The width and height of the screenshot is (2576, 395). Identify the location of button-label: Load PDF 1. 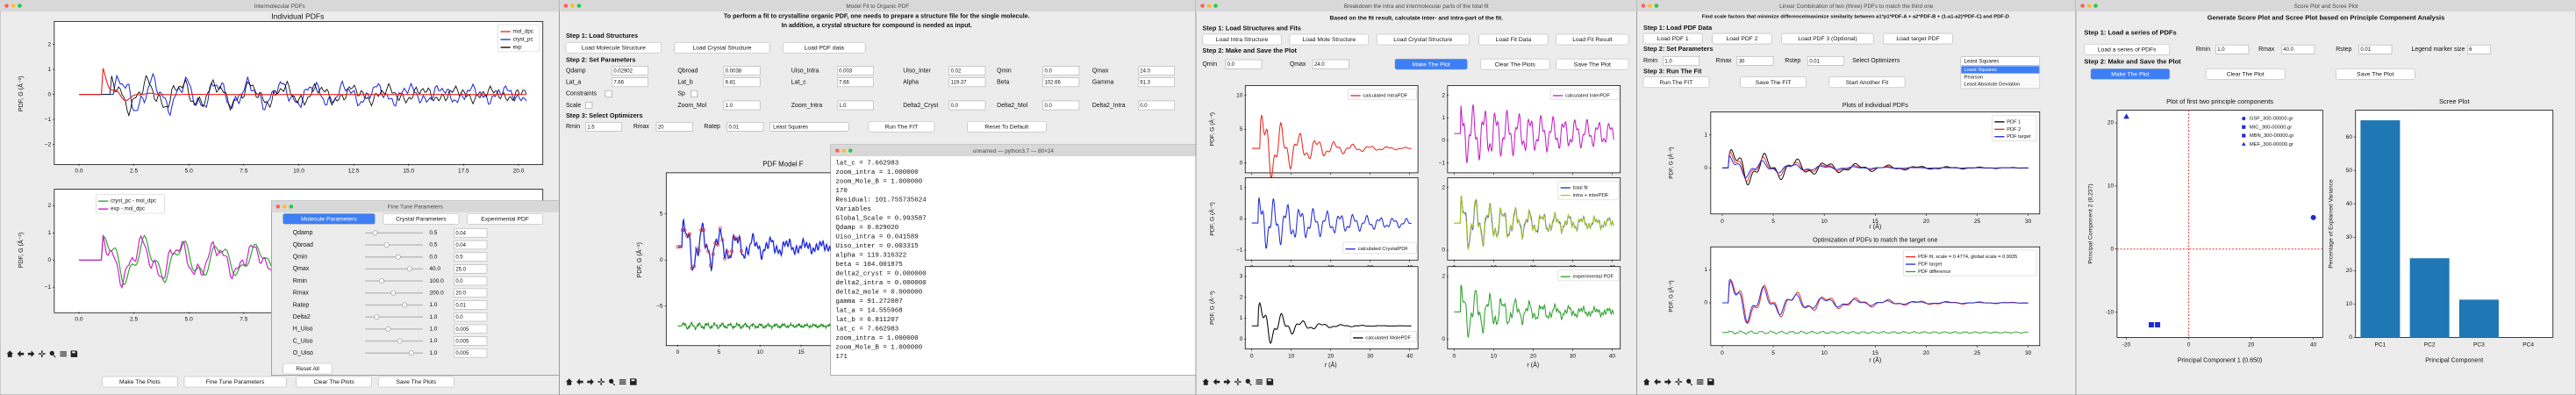
(1673, 39).